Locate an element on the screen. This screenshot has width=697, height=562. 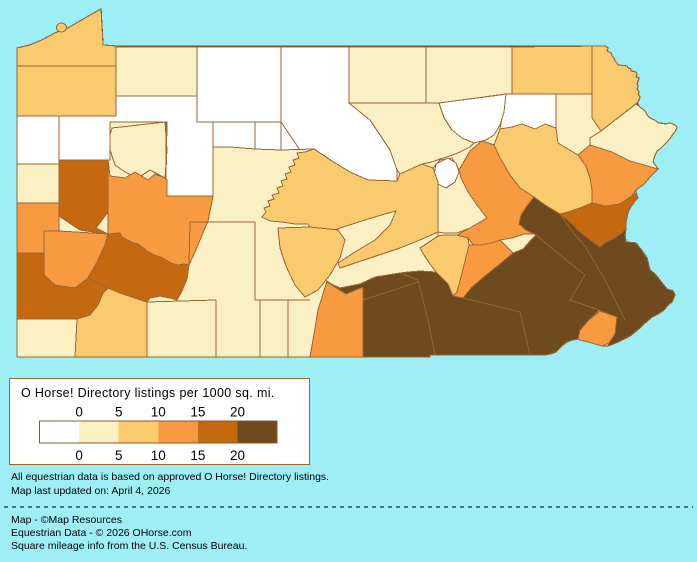
svg-text:Map last updated on: April 4,: Map last updated on: April 4, 2026 is located at coordinates (91, 491).